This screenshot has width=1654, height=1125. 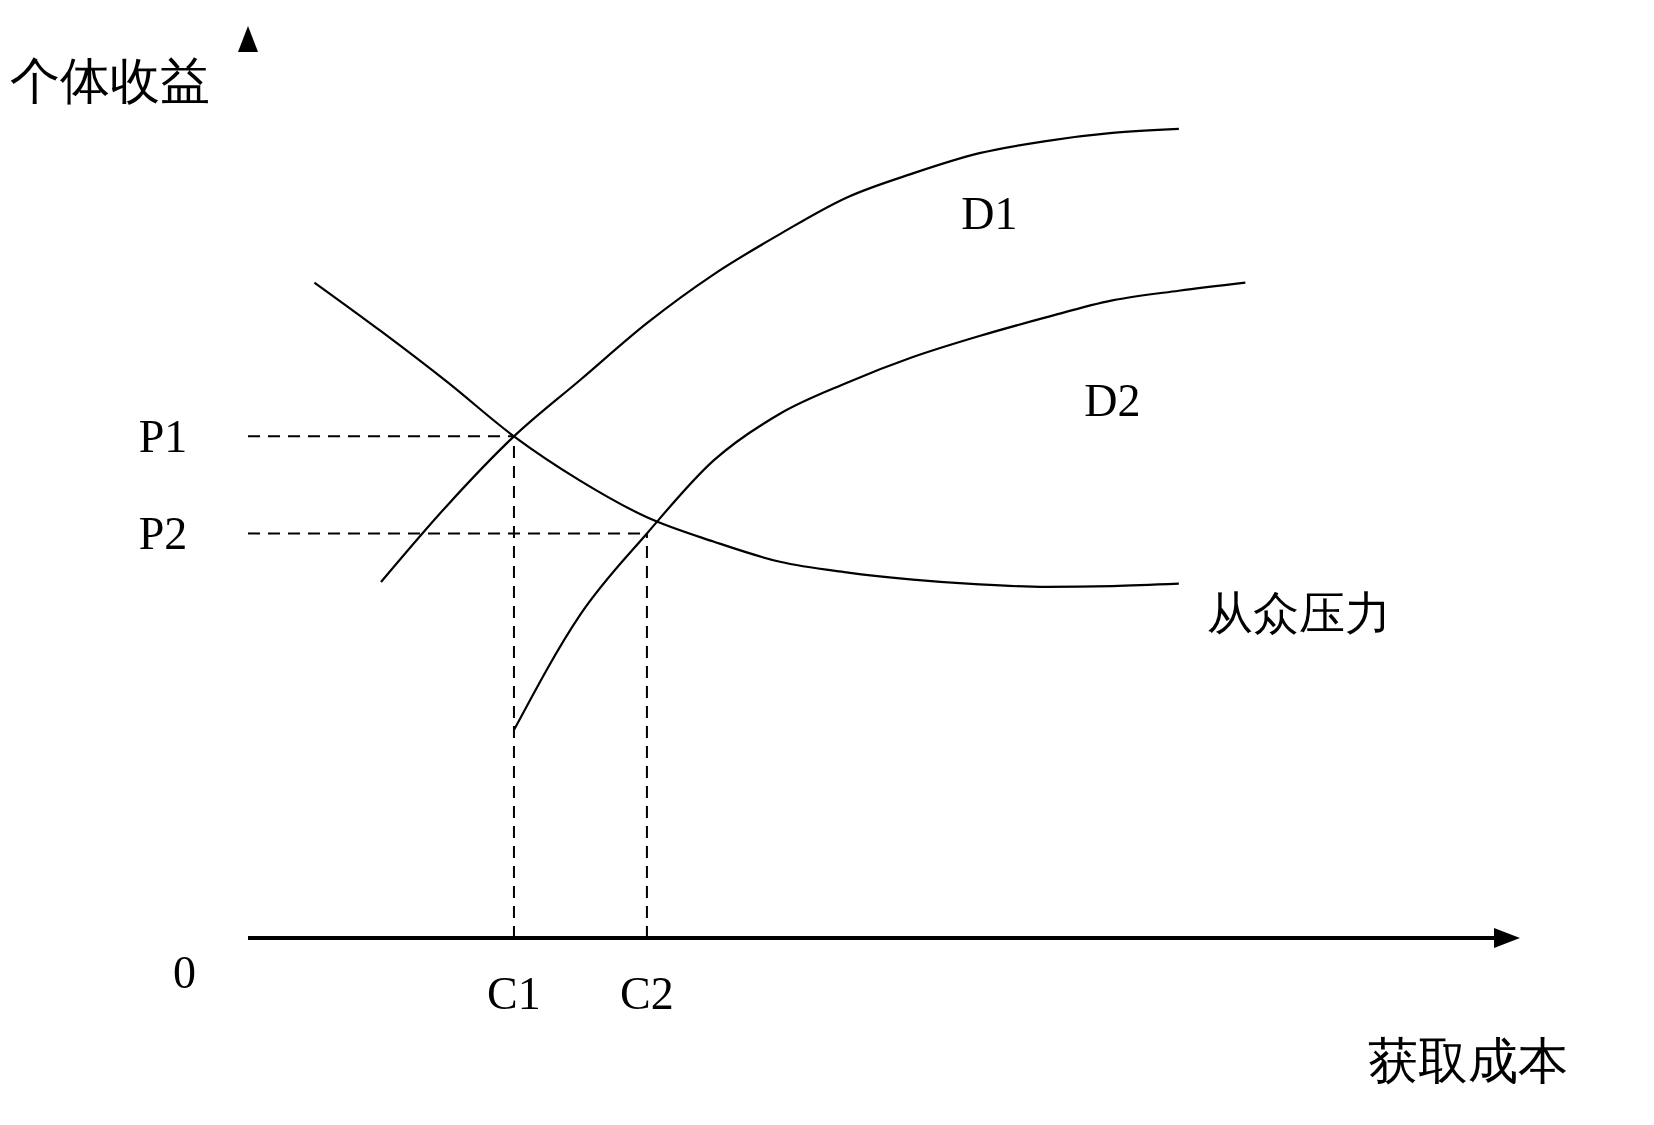 What do you see at coordinates (1298, 614) in the screenshot?
I see `series-label: 从众压力` at bounding box center [1298, 614].